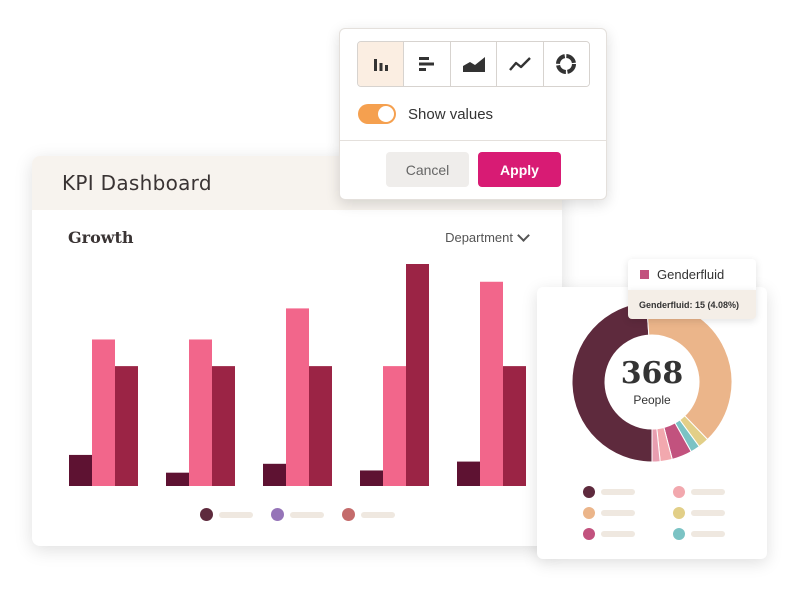 The width and height of the screenshot is (800, 610). What do you see at coordinates (299, 237) in the screenshot?
I see `chart-header: Growth Department` at bounding box center [299, 237].